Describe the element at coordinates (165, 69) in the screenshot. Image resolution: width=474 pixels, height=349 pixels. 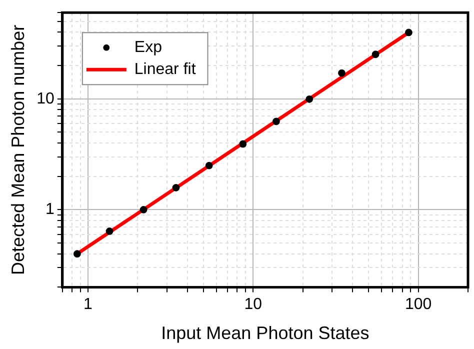
I see `legend-label: Linear fit` at that location.